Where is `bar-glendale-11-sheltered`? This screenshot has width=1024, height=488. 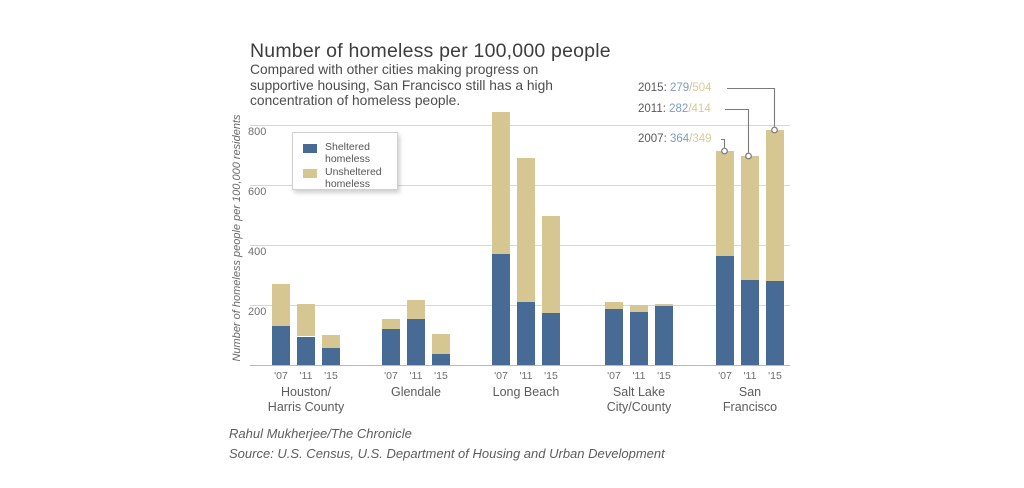 bar-glendale-11-sheltered is located at coordinates (416, 341).